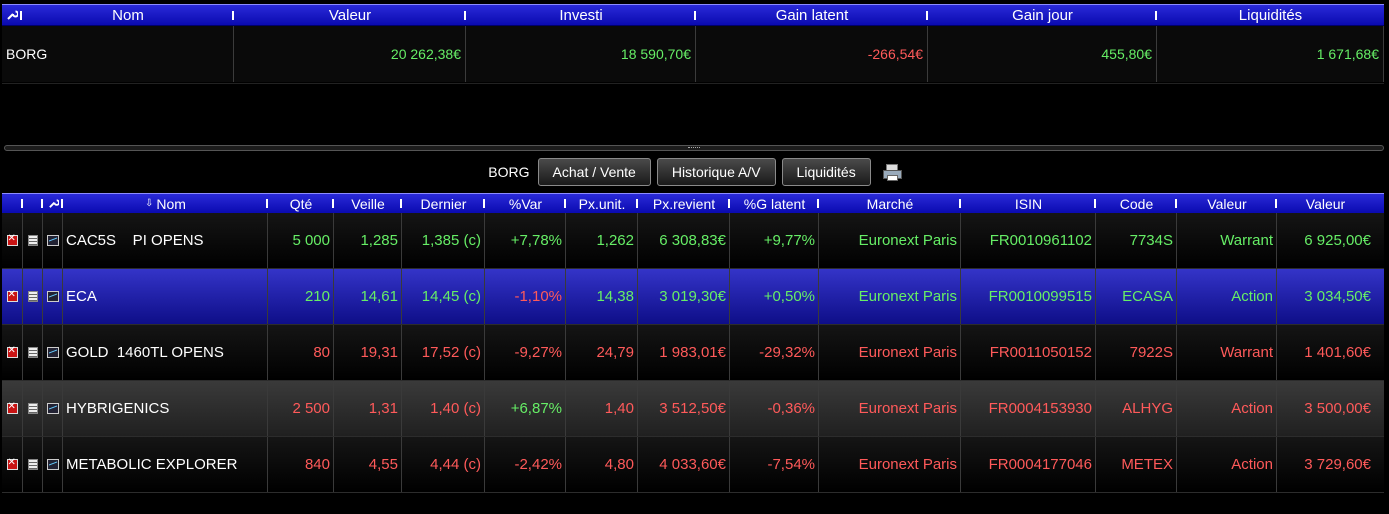 The image size is (1389, 514). What do you see at coordinates (774, 203) in the screenshot?
I see `col-glatent: %G latent` at bounding box center [774, 203].